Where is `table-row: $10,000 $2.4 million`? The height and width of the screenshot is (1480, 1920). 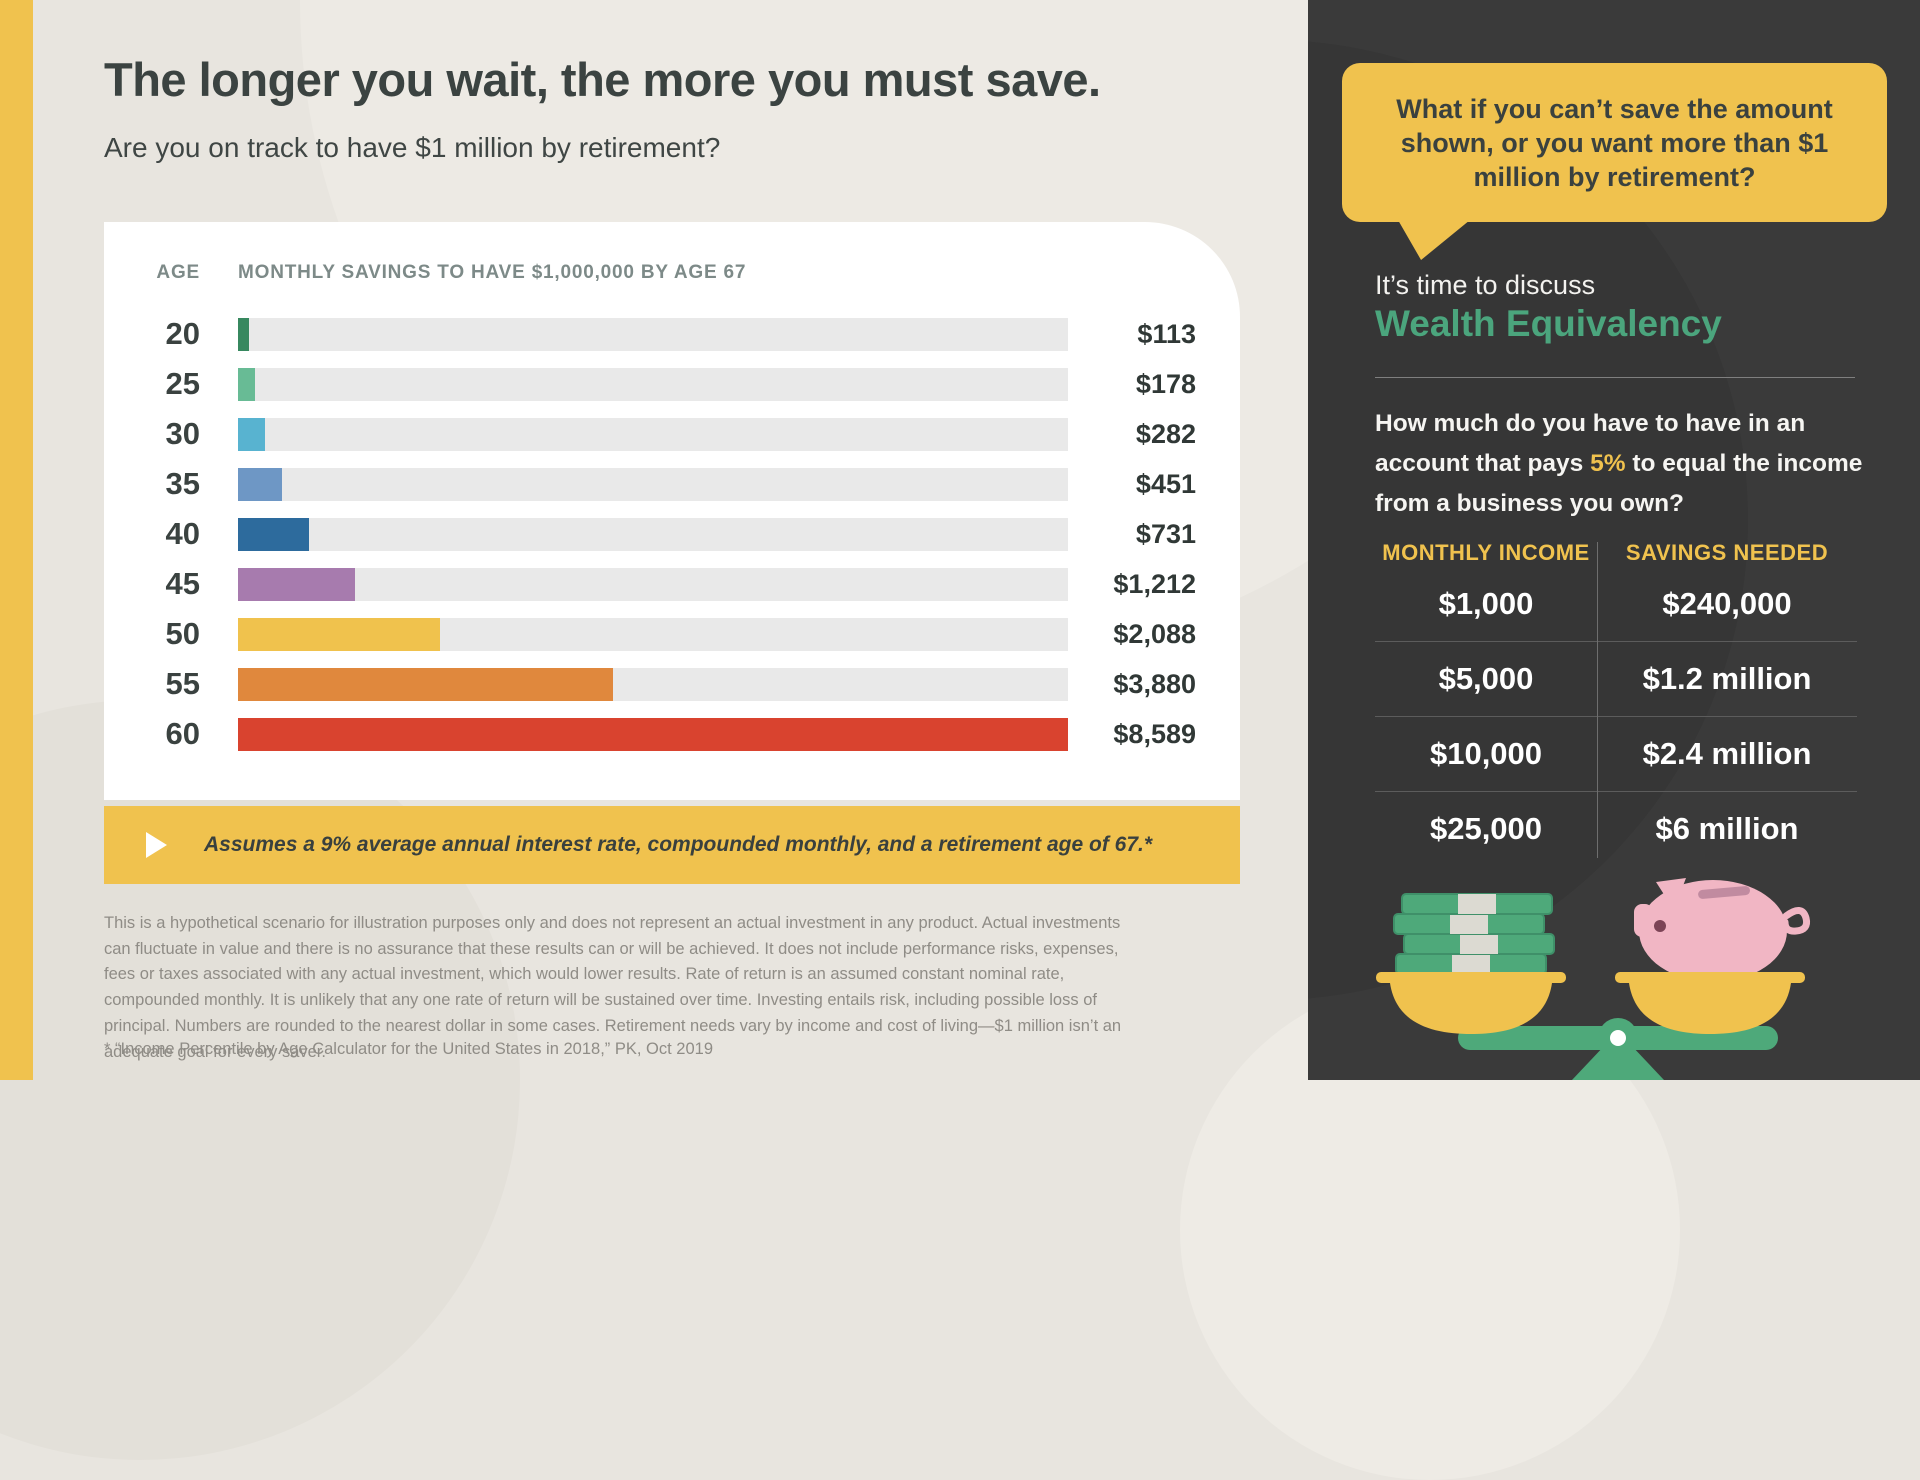
table-row: $10,000 $2.4 million is located at coordinates (1616, 753).